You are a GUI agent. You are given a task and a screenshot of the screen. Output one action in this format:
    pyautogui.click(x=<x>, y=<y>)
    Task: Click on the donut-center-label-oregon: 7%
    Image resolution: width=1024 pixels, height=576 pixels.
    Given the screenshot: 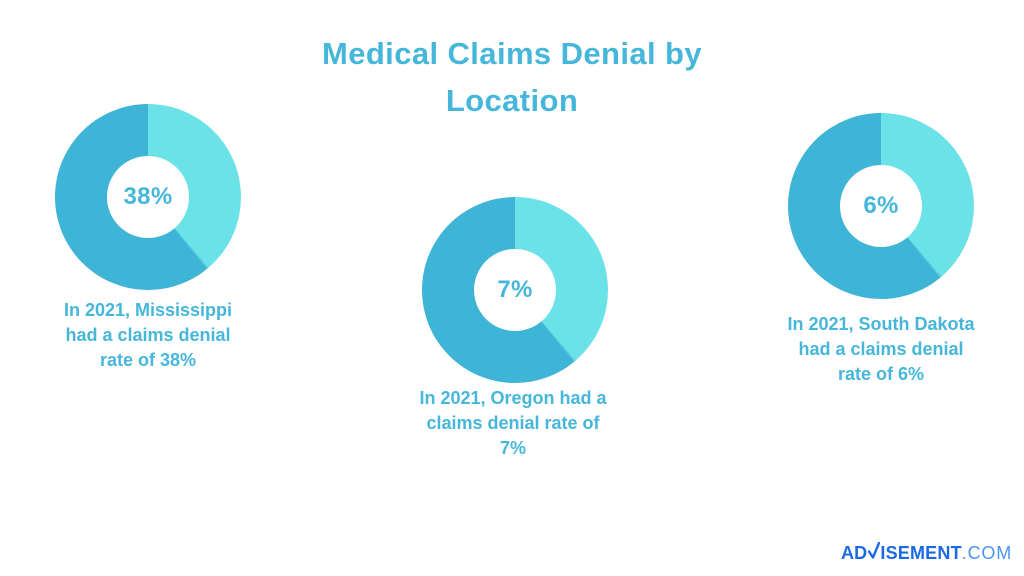 What is the action you would take?
    pyautogui.click(x=515, y=289)
    